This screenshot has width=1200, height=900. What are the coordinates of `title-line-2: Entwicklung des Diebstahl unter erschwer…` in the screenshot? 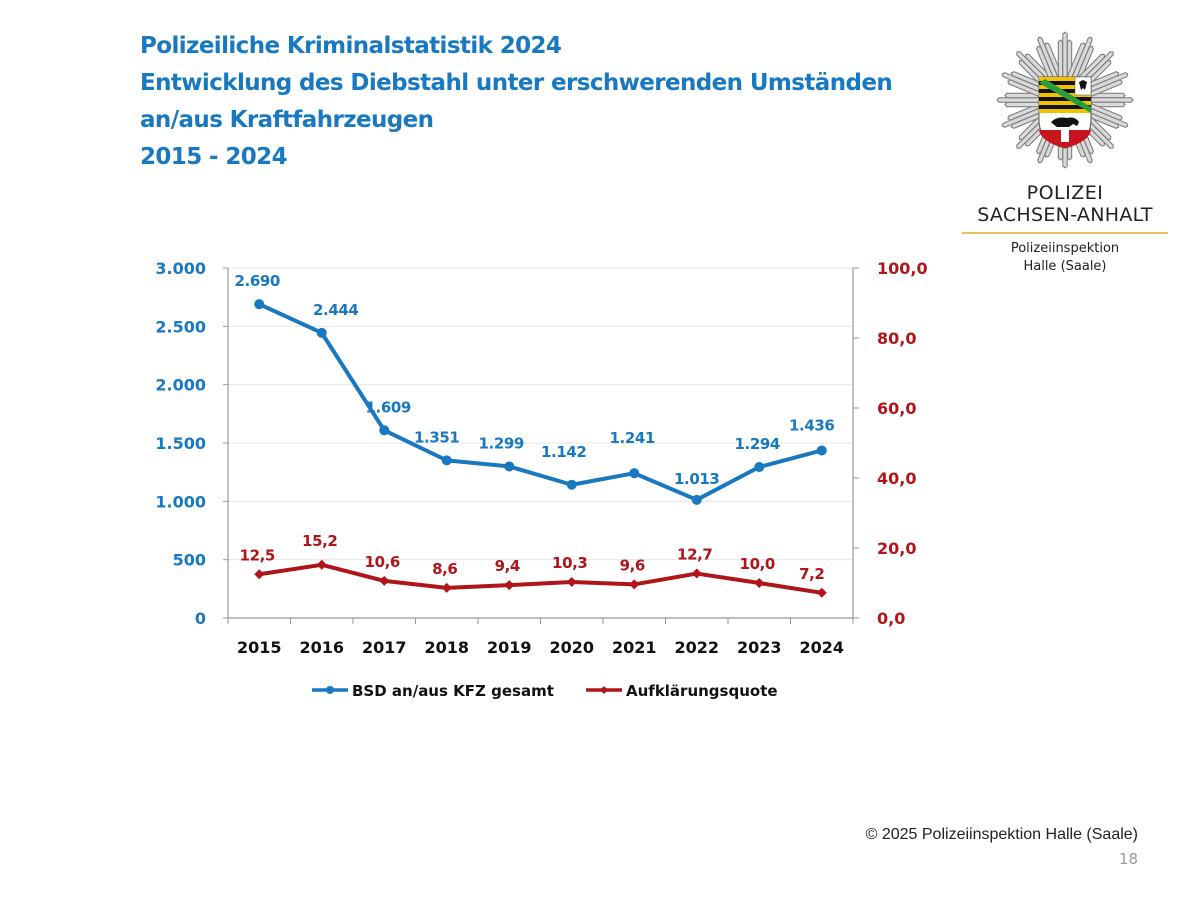 It's located at (516, 83).